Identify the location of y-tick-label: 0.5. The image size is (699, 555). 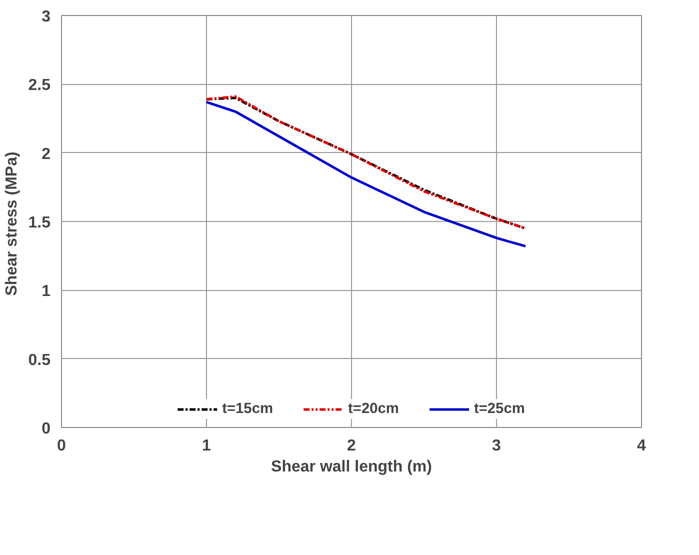
(39, 360).